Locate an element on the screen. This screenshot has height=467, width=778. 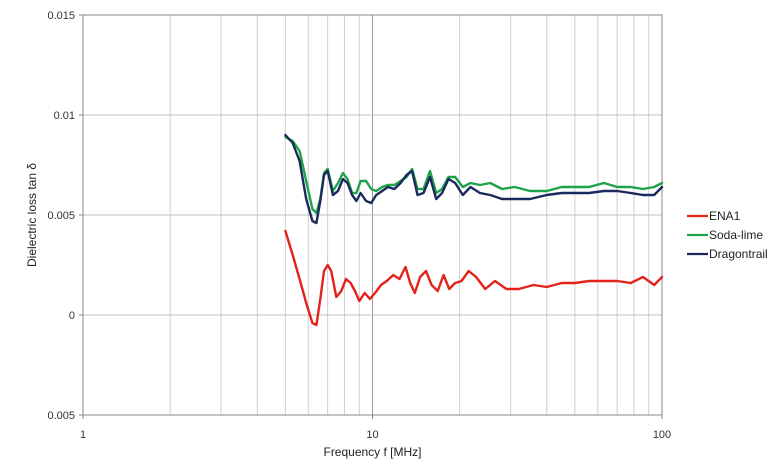
series-line-dragontrail is located at coordinates (474, 179).